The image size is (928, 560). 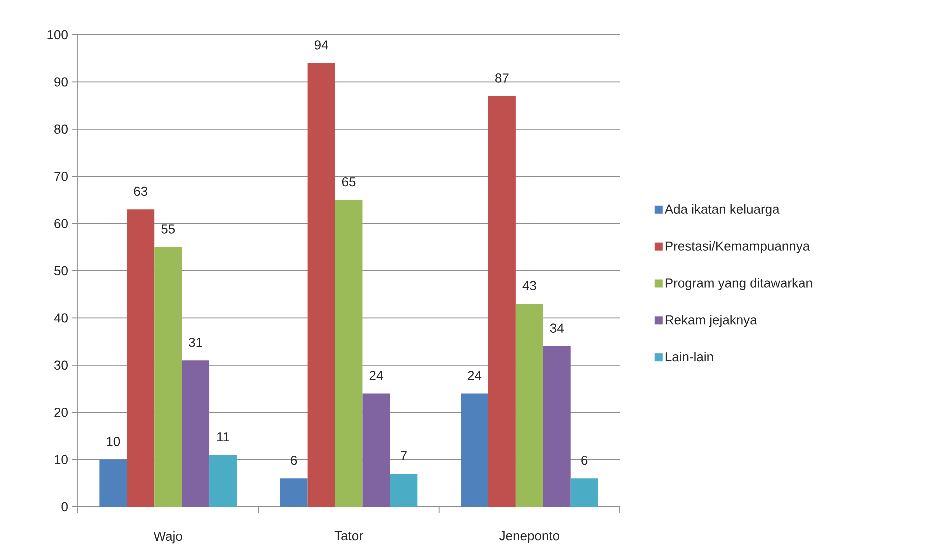 I want to click on data-label: 11, so click(x=224, y=437).